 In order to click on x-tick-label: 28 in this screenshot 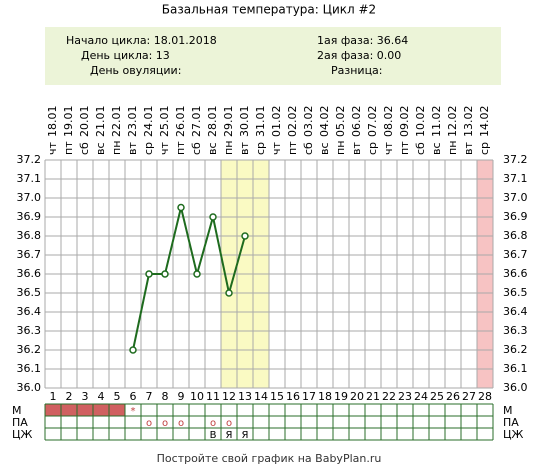, I will do `click(485, 396)`.